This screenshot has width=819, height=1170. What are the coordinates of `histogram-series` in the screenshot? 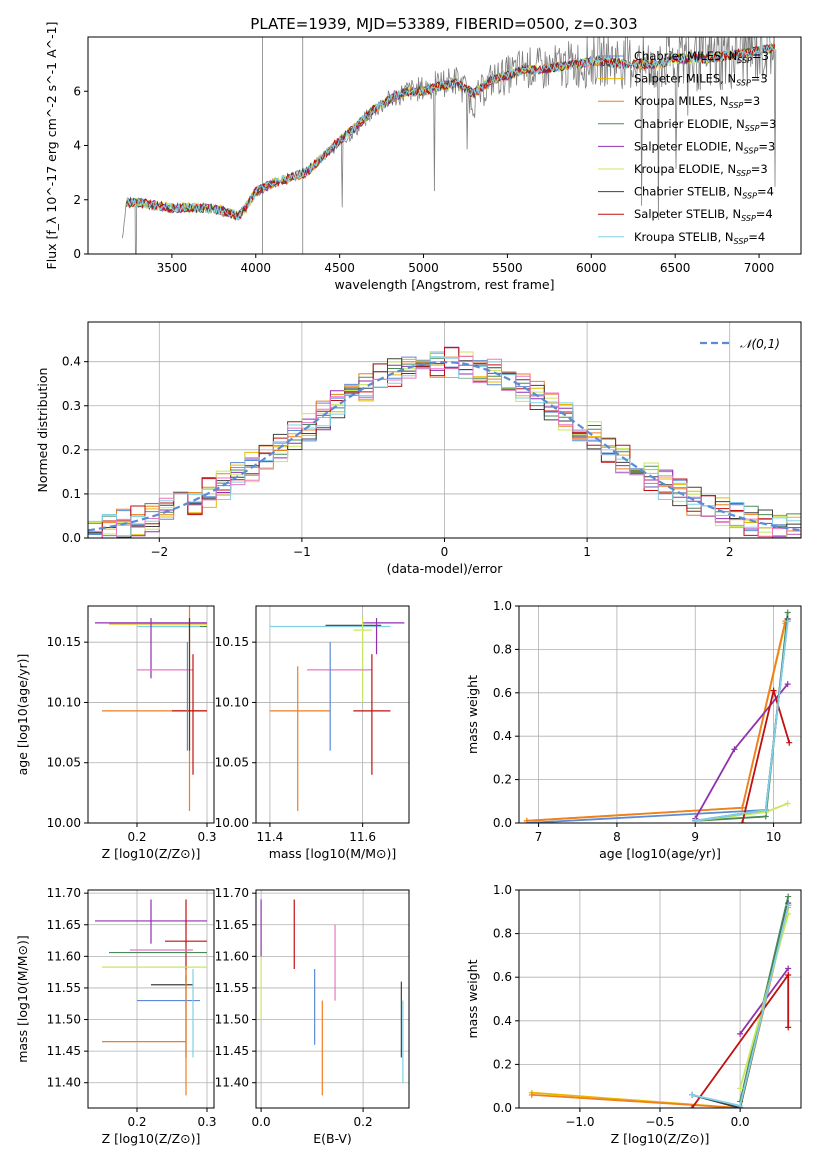 It's located at (444, 446).